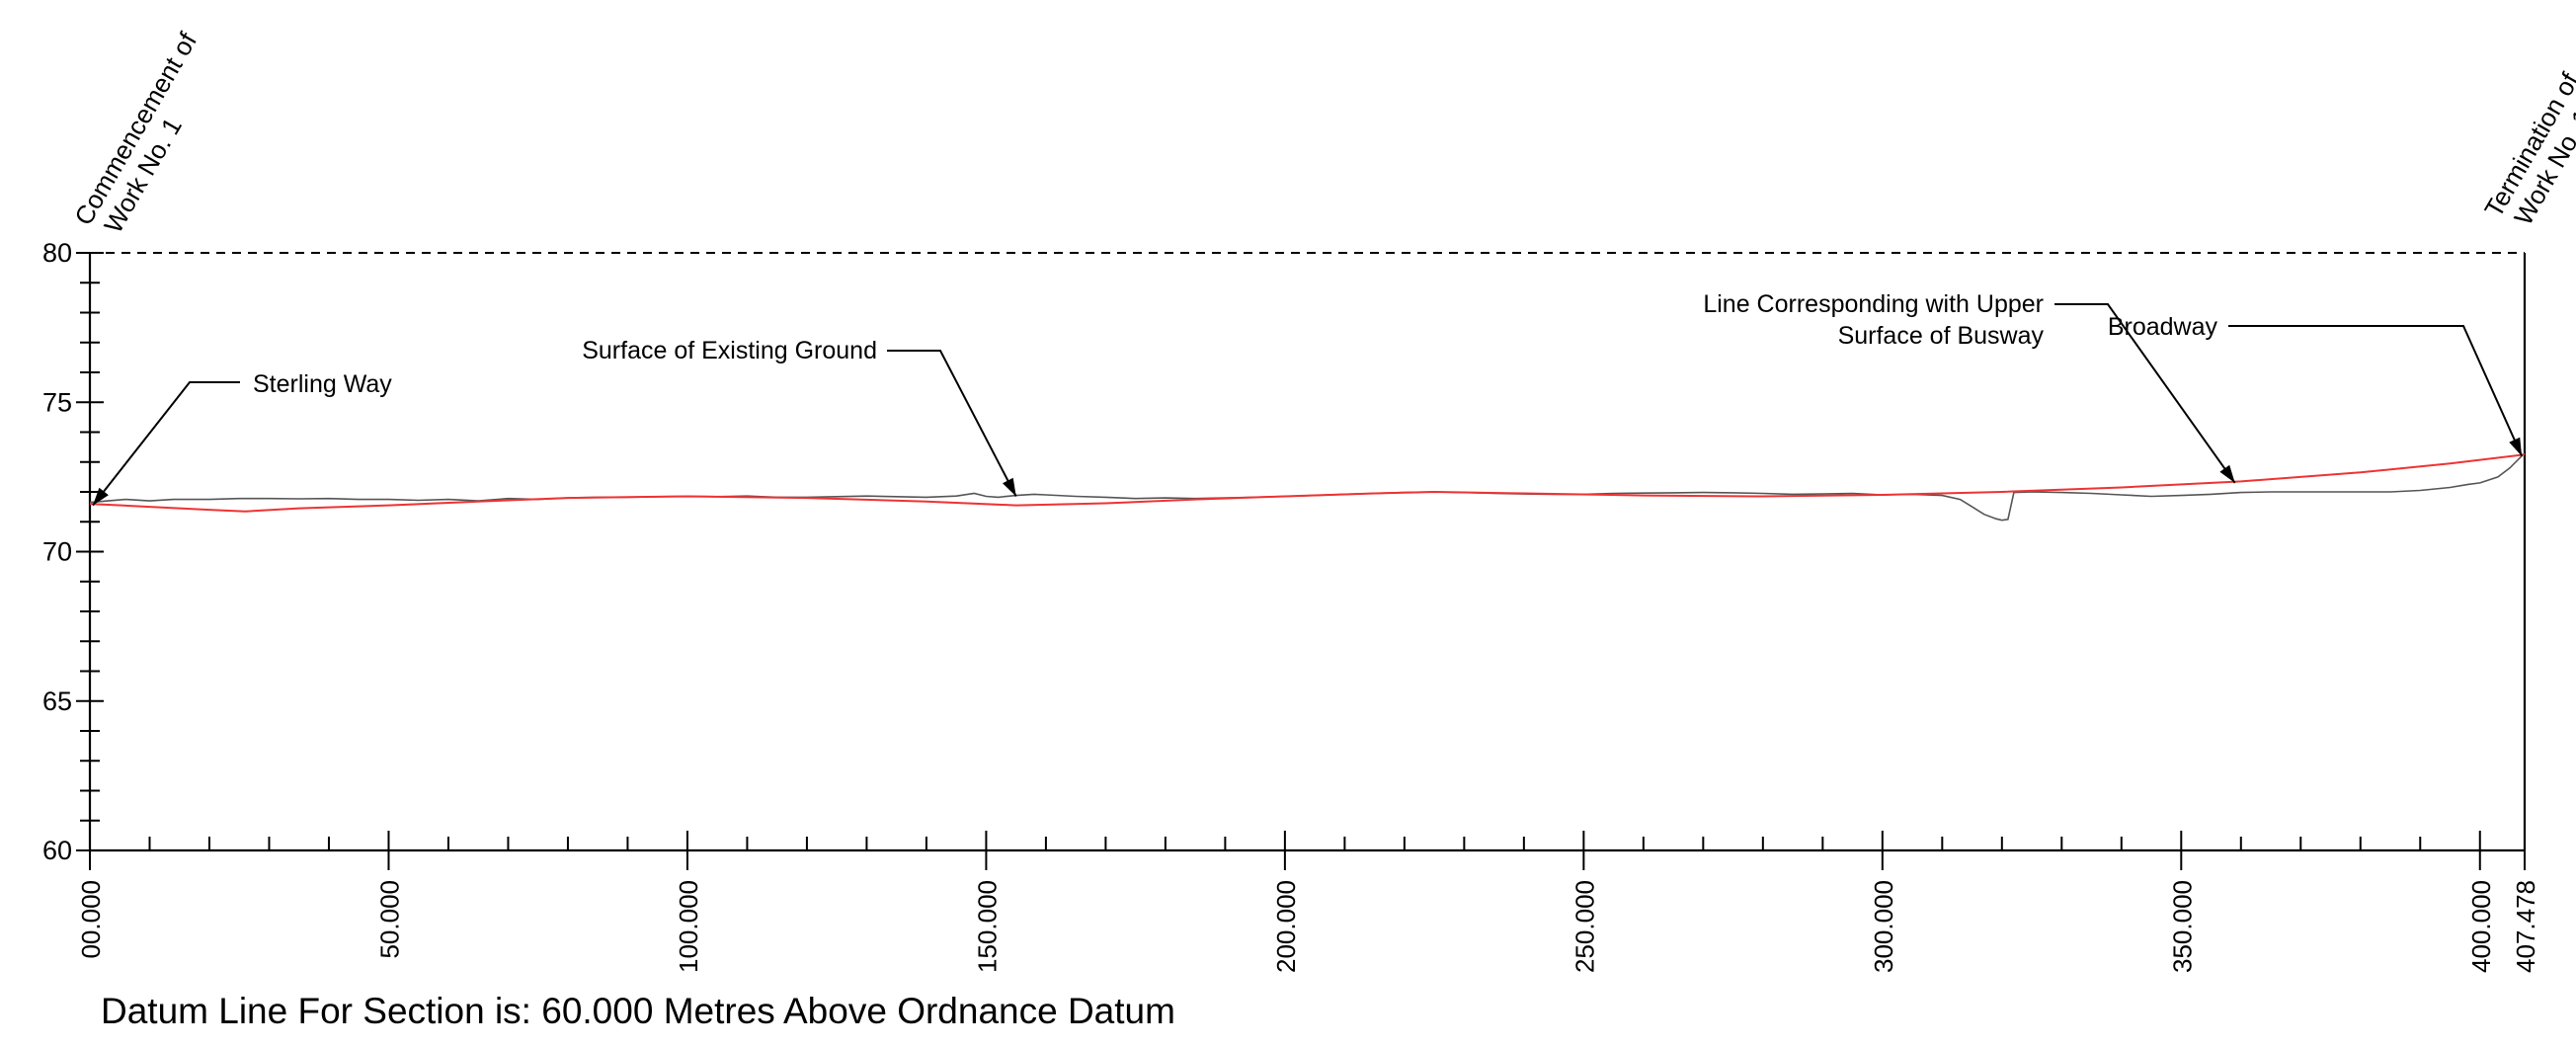 Image resolution: width=2576 pixels, height=1047 pixels. What do you see at coordinates (1883, 926) in the screenshot?
I see `x-tick-label: 300.000` at bounding box center [1883, 926].